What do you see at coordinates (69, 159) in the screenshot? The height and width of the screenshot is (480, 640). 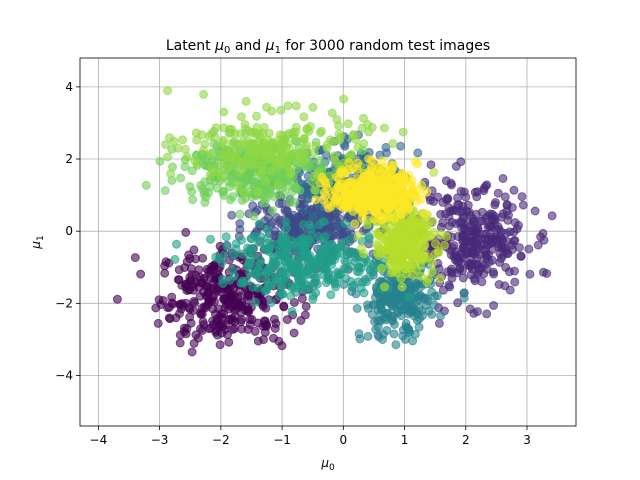 I see `y-tick-label: 2` at bounding box center [69, 159].